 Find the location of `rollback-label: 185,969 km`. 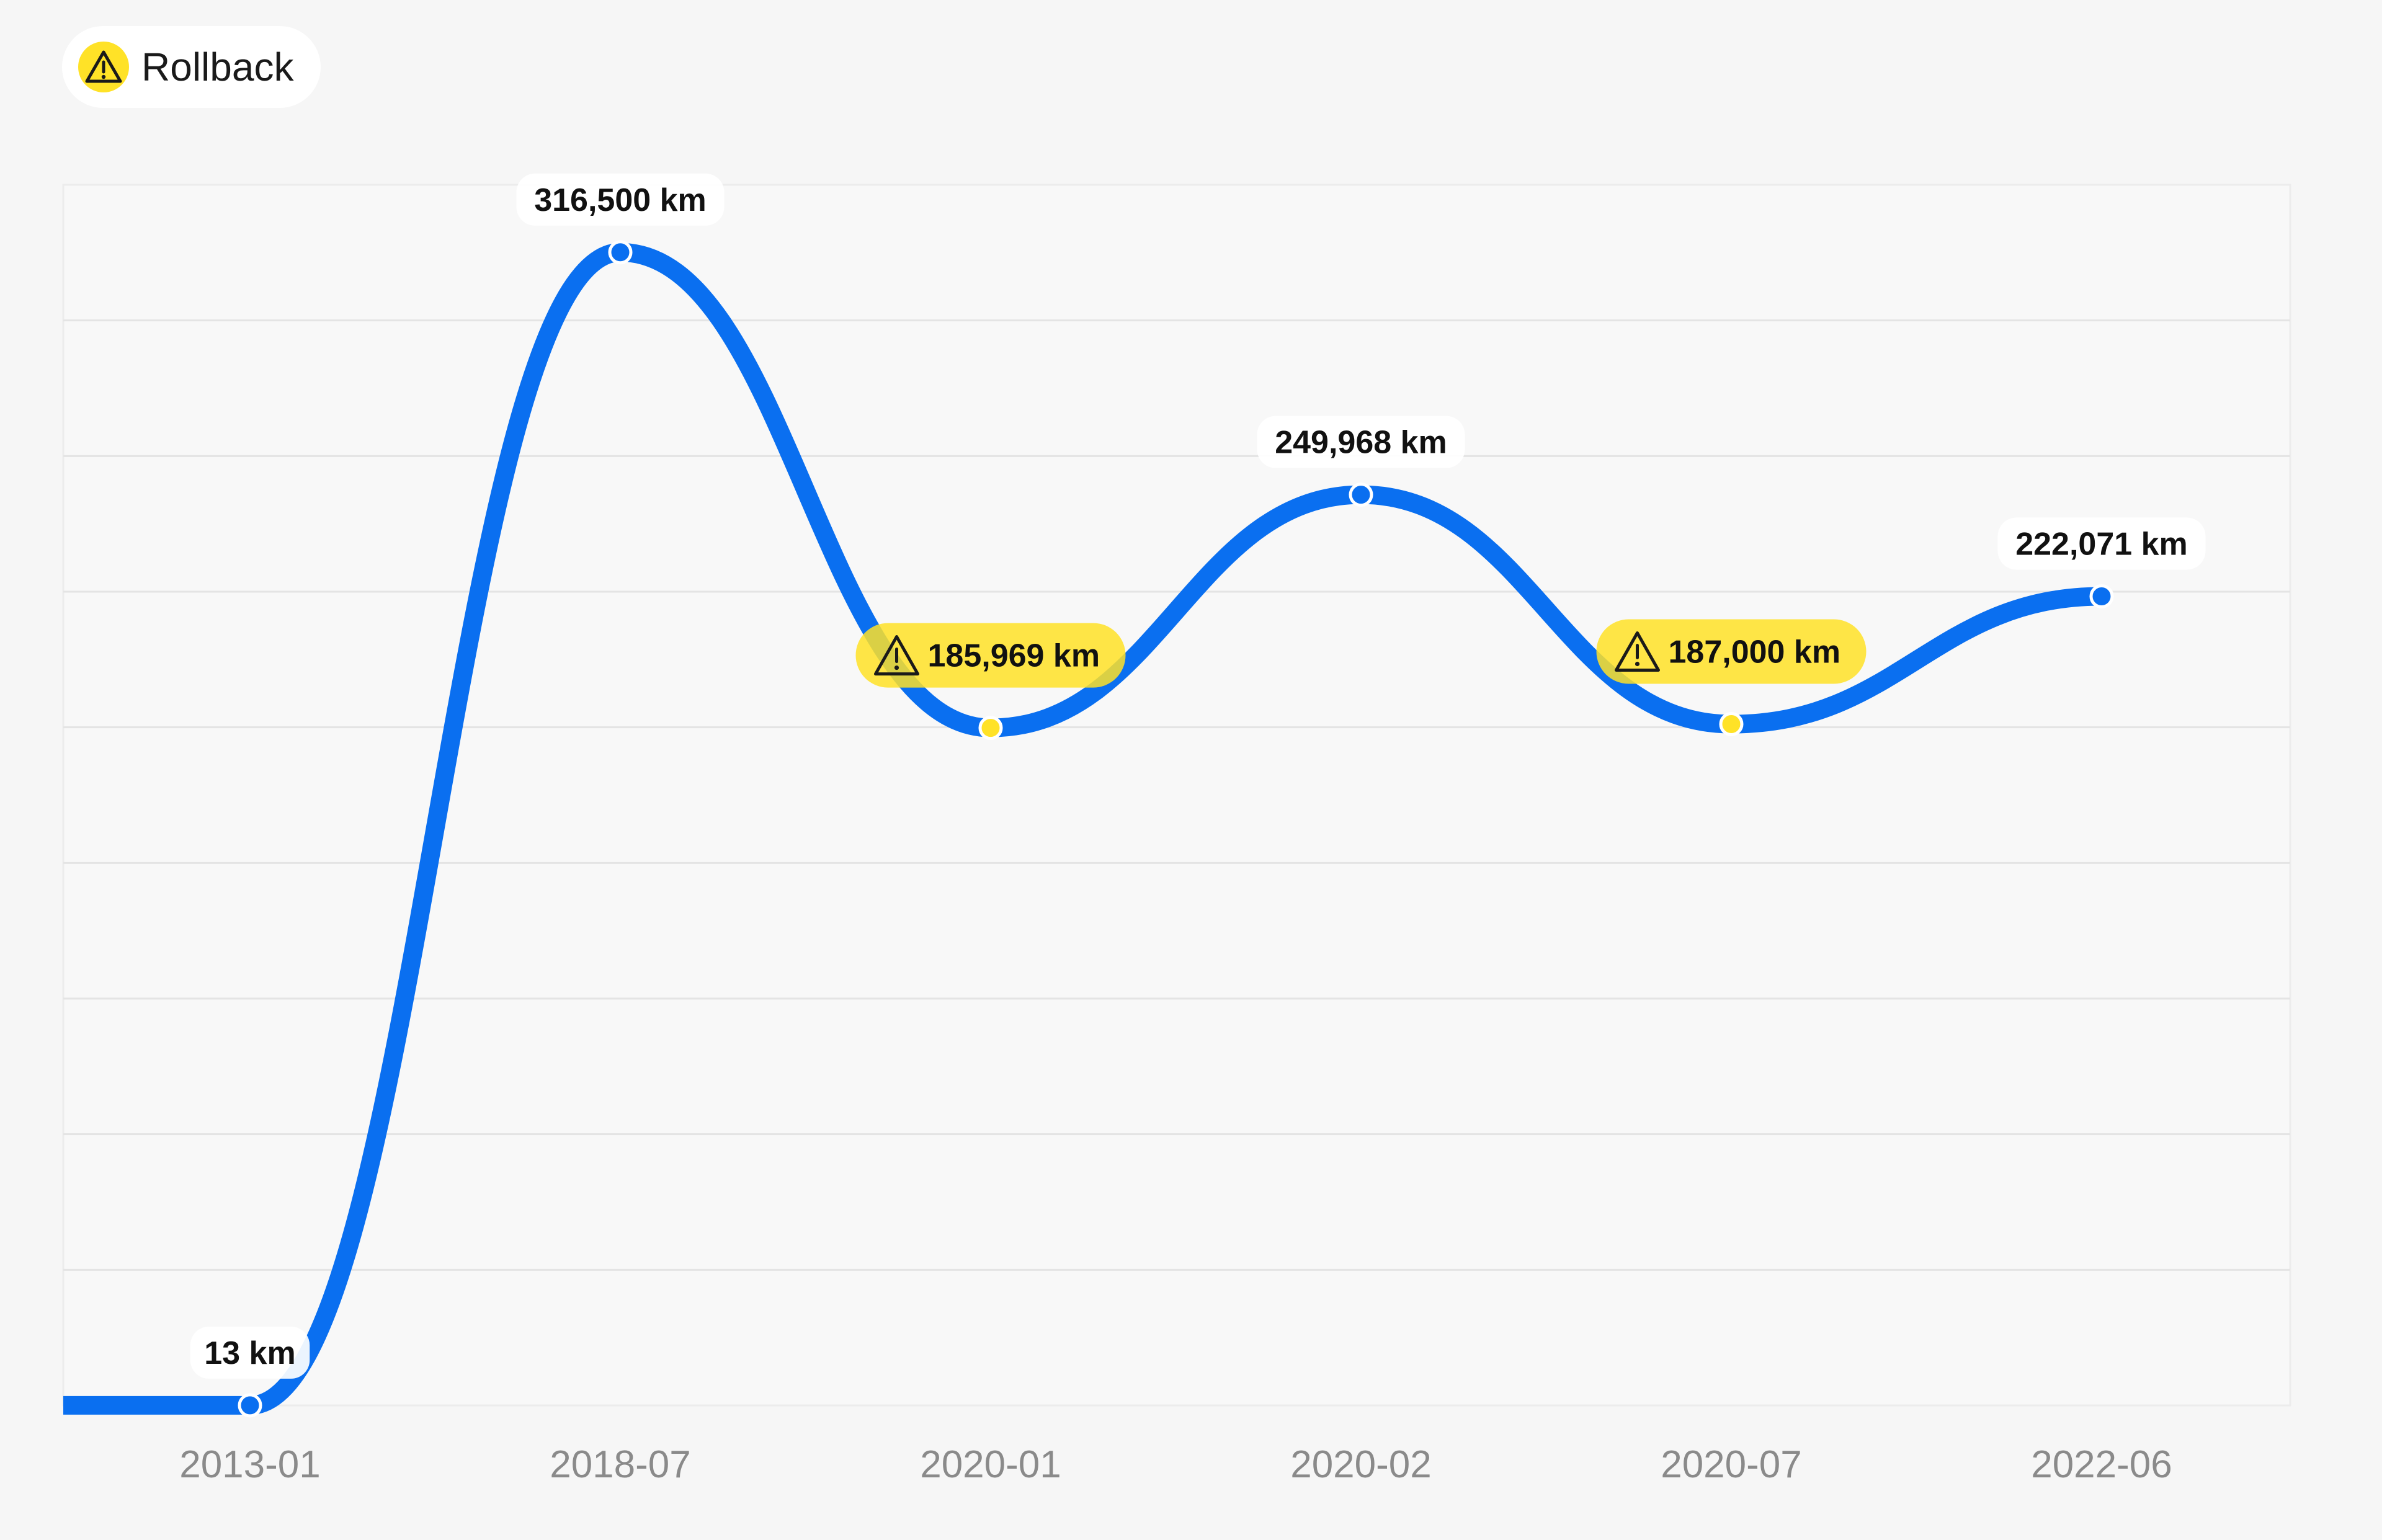

rollback-label: 185,969 km is located at coordinates (990, 656).